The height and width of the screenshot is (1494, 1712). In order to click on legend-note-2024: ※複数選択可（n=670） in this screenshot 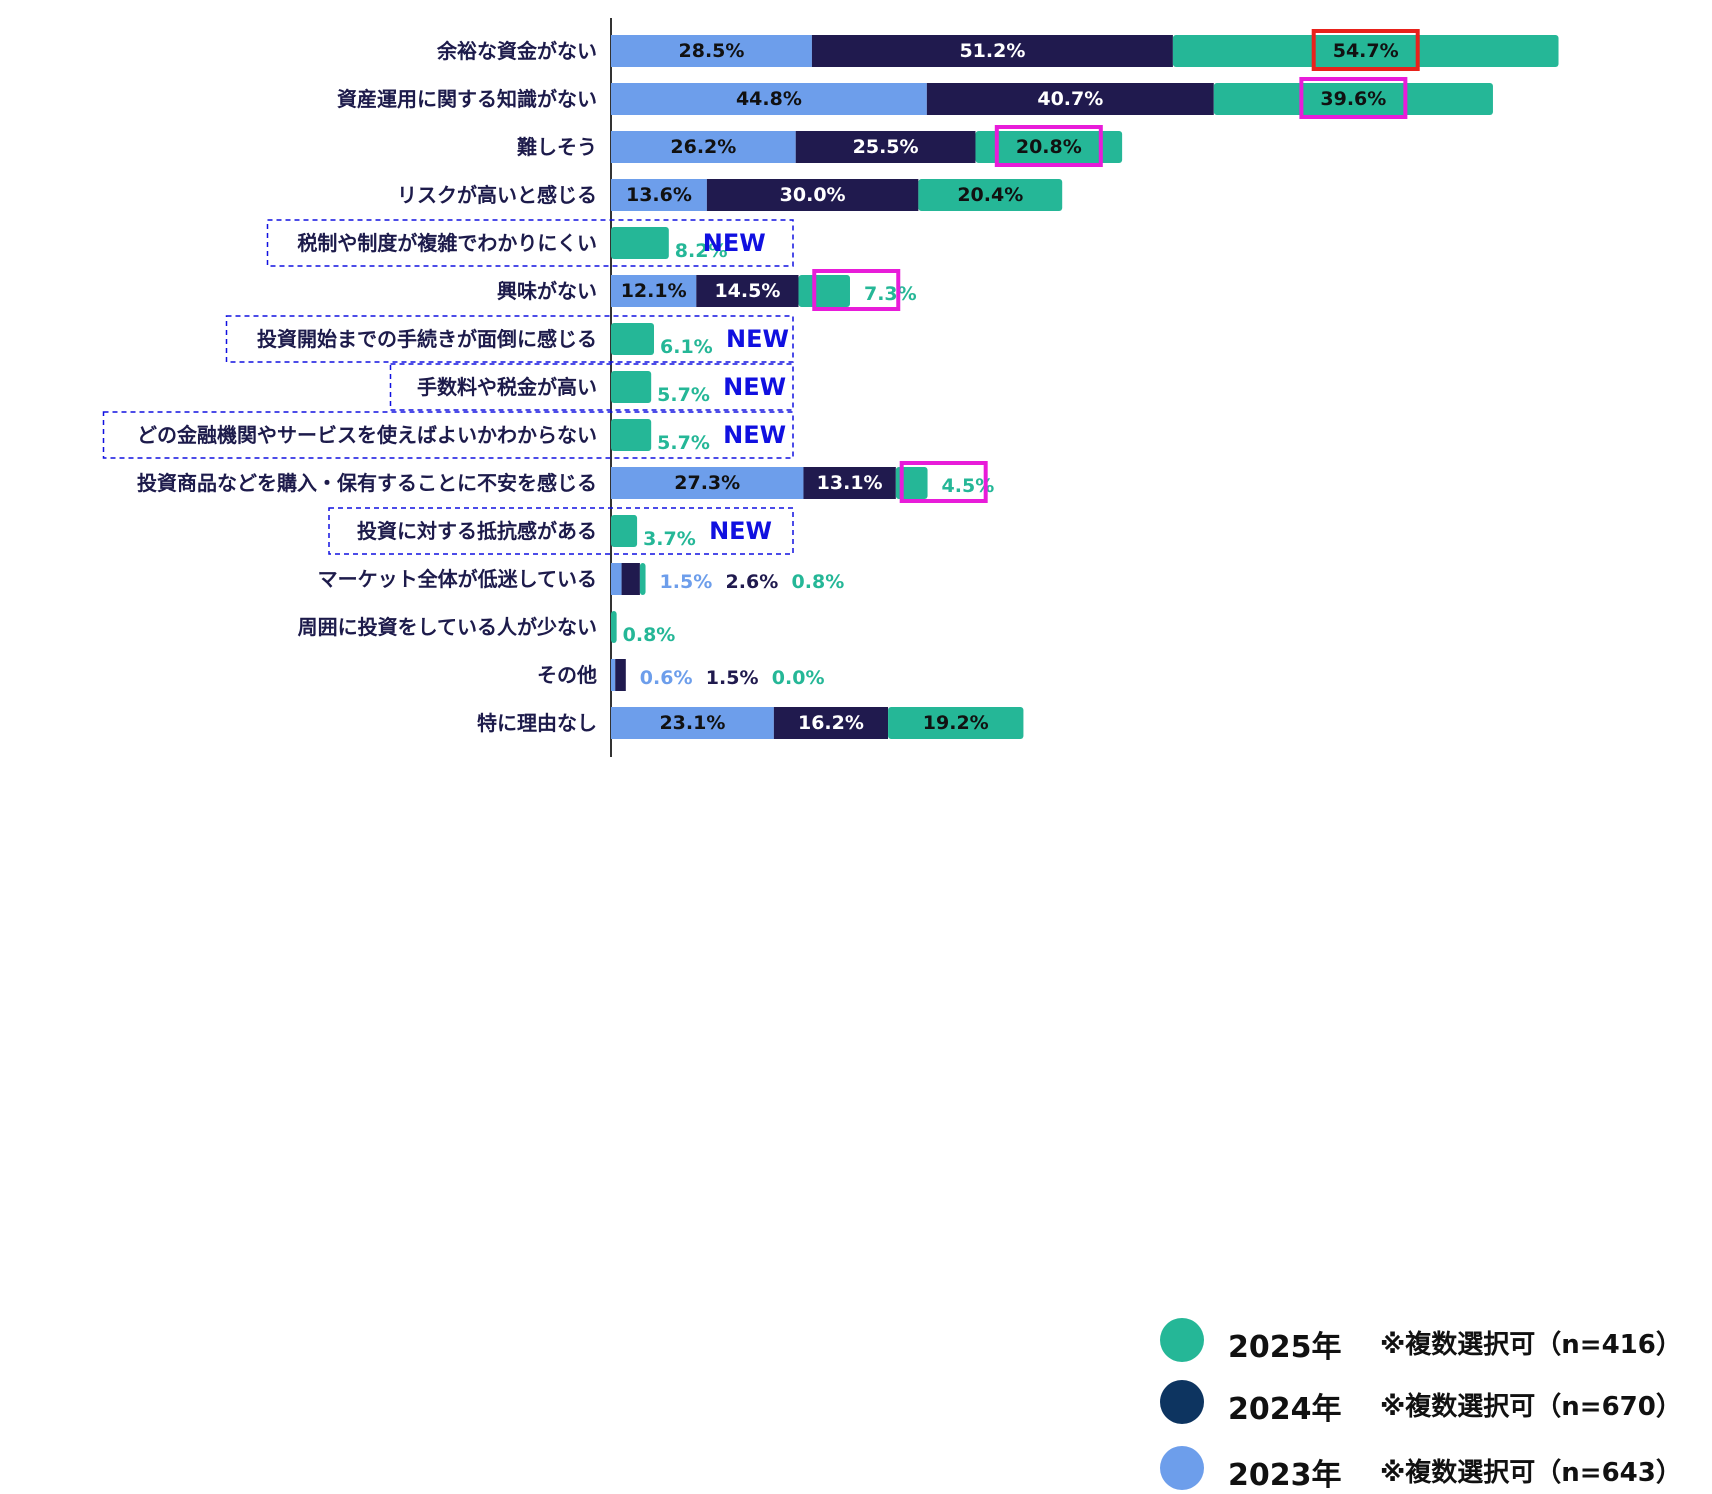, I will do `click(1531, 1407)`.